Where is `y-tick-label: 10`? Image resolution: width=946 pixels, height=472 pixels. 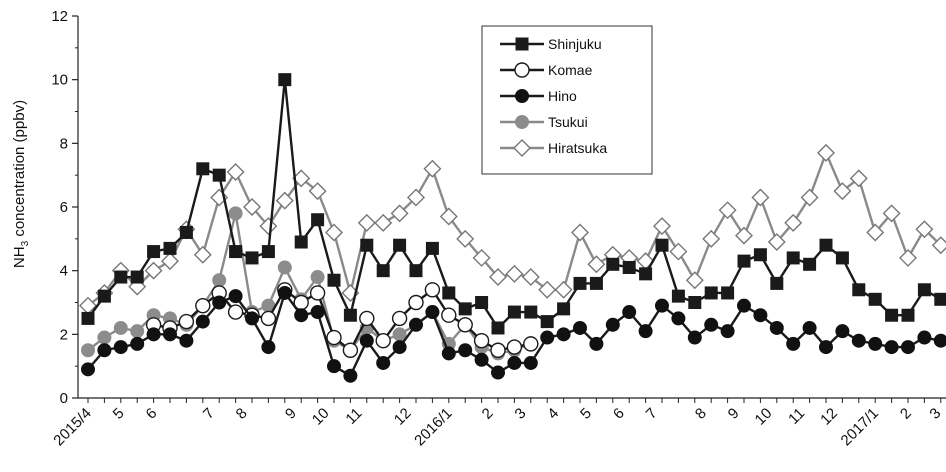 y-tick-label: 10 is located at coordinates (59, 80).